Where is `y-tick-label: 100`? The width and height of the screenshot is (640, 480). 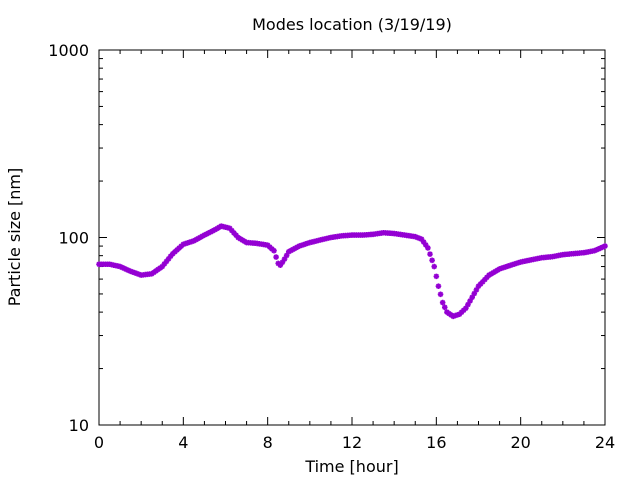
y-tick-label: 100 is located at coordinates (73, 238).